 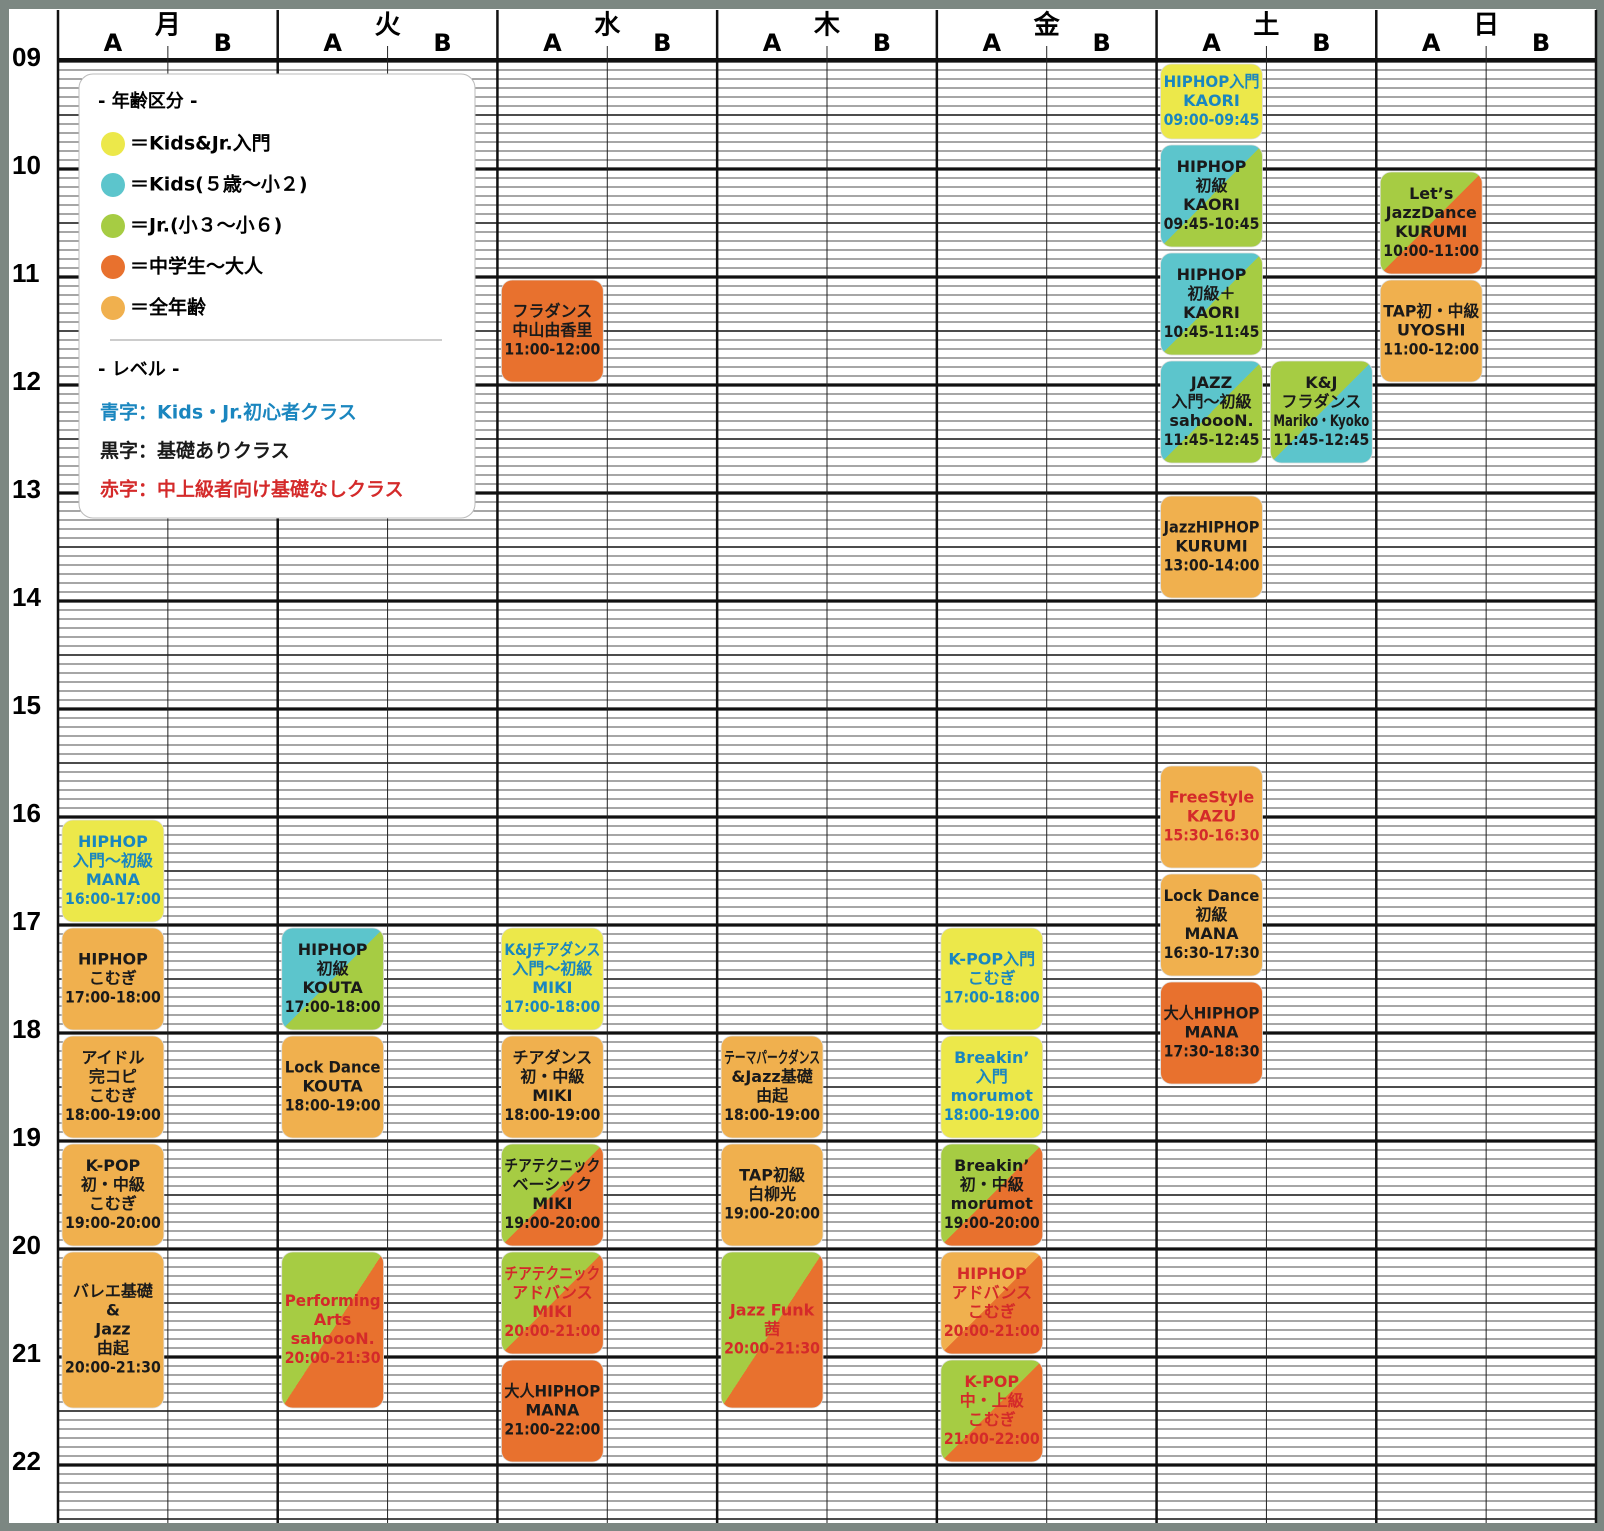 What do you see at coordinates (26, 1137) in the screenshot?
I see `hour-label: 19` at bounding box center [26, 1137].